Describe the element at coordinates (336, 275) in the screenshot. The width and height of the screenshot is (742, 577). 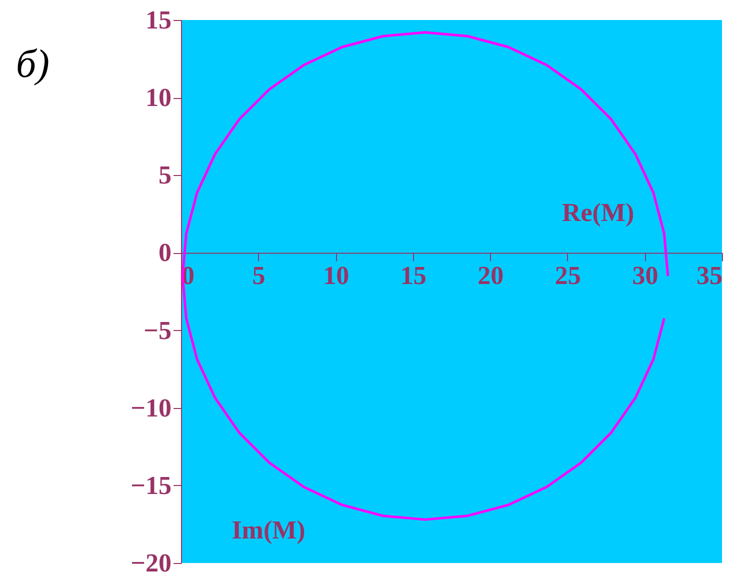
I see `x-tick-label: 10` at that location.